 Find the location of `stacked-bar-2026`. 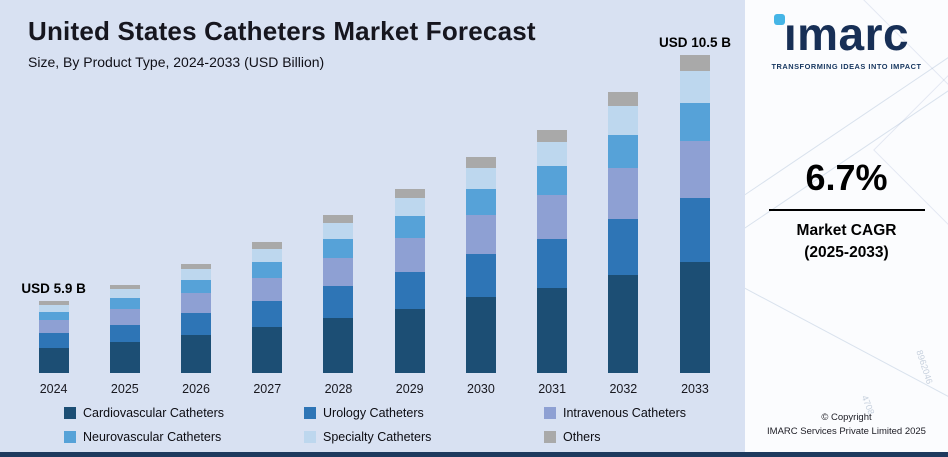

stacked-bar-2026 is located at coordinates (196, 318).